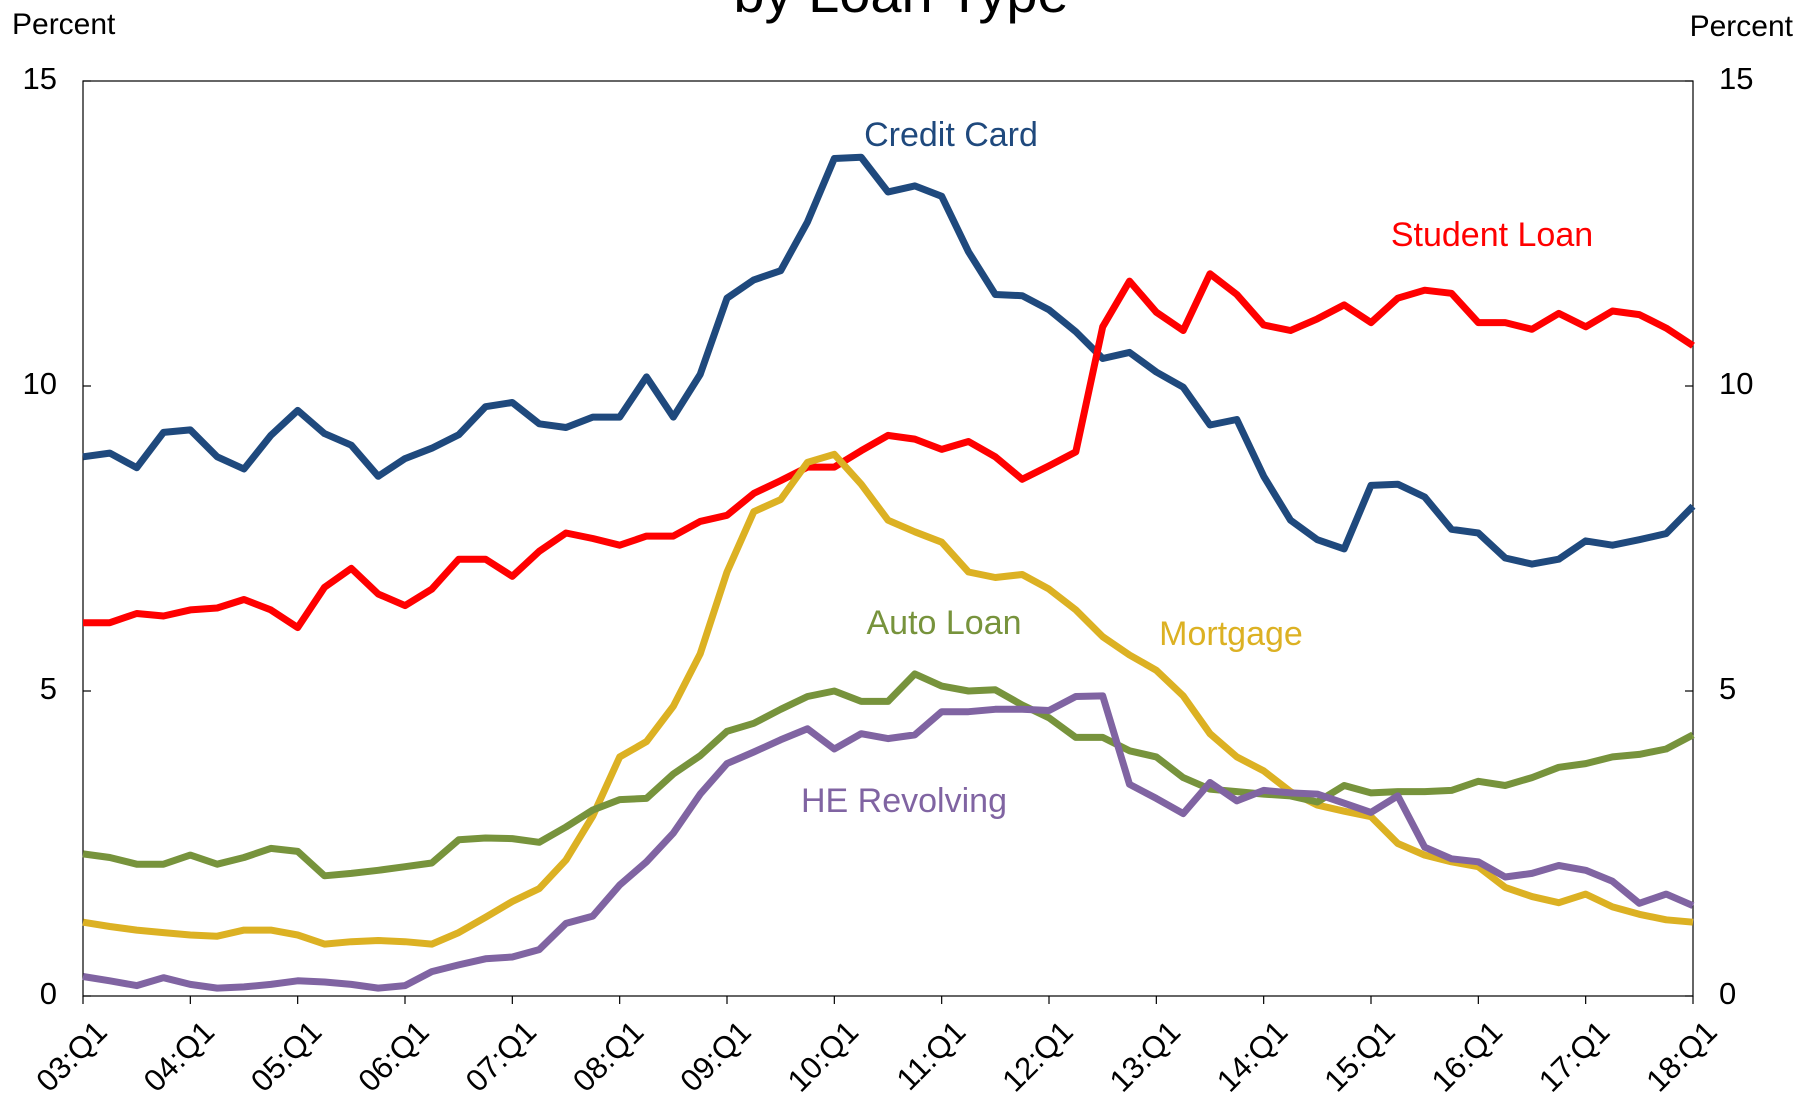 The width and height of the screenshot is (1803, 1114). Describe the element at coordinates (1742, 26) in the screenshot. I see `y2-axis-label: Percent` at that location.